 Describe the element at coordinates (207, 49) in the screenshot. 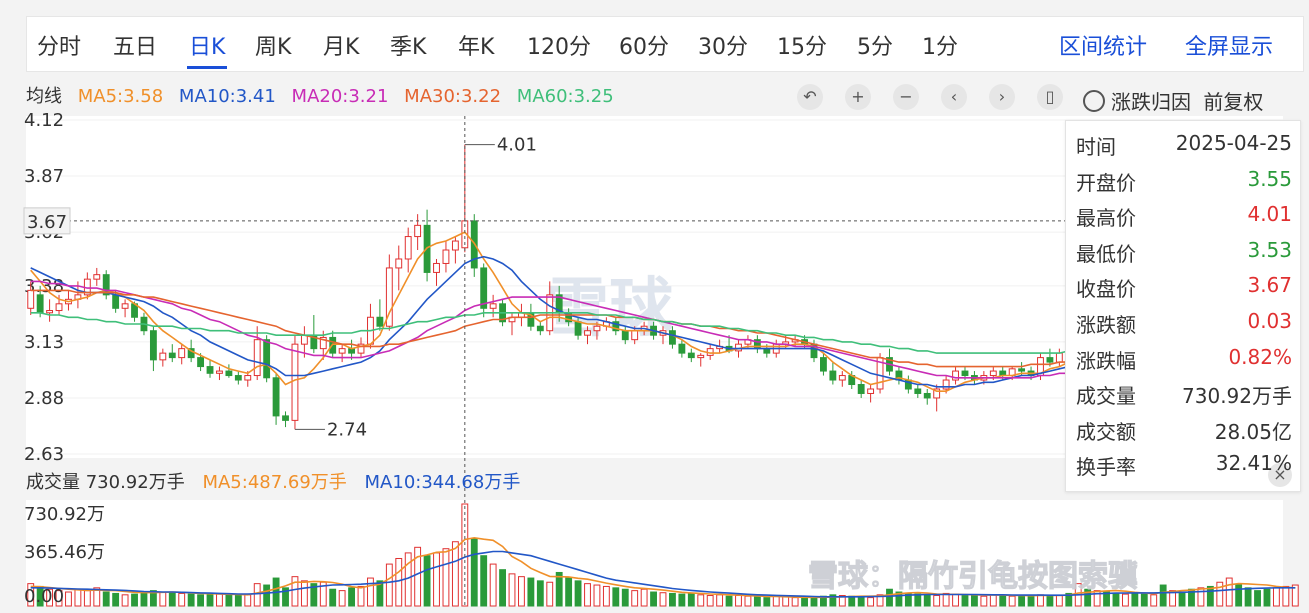

I see `tab-2: 日K` at that location.